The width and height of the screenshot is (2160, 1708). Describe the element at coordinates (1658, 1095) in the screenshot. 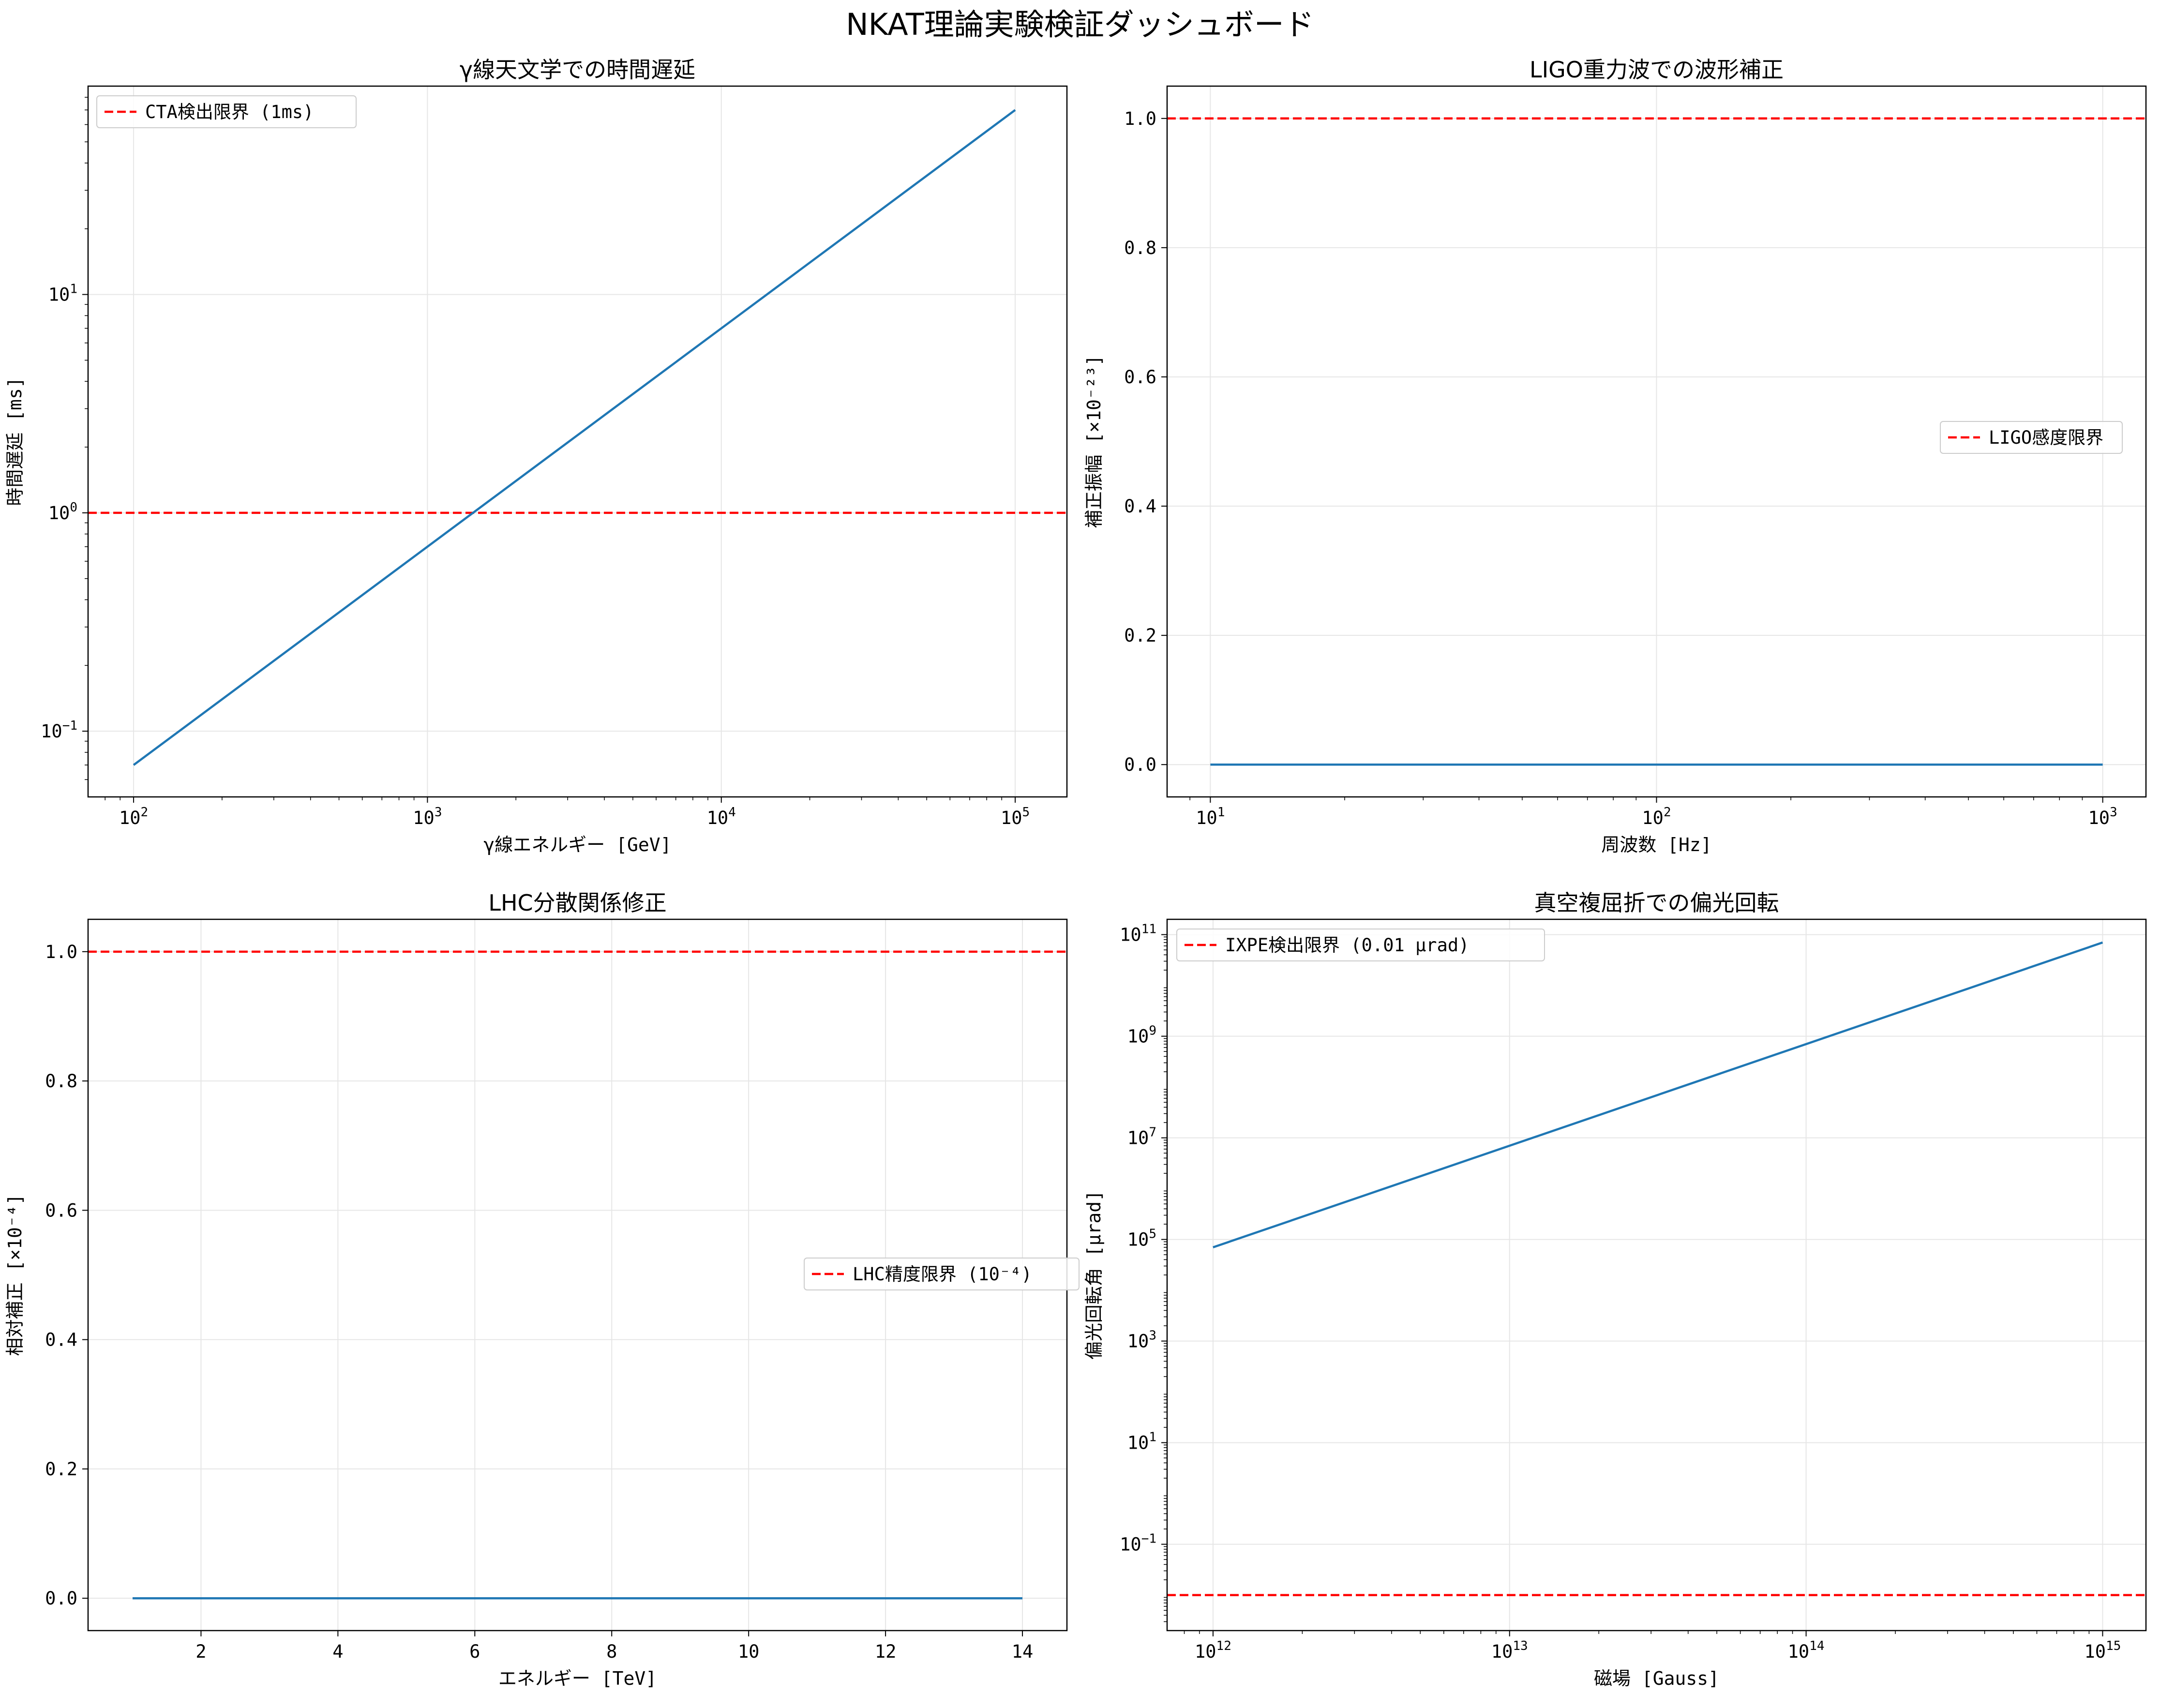

I see `series-line` at that location.